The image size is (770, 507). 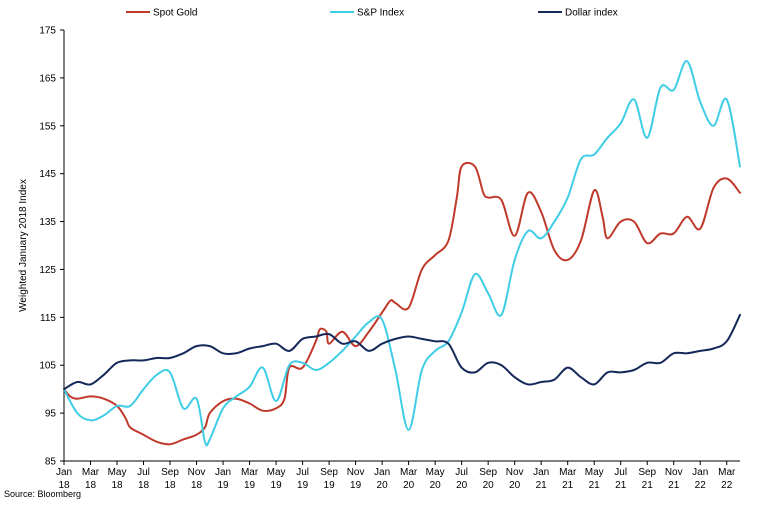 I want to click on x-tick-label: Jul 19, so click(x=302, y=479).